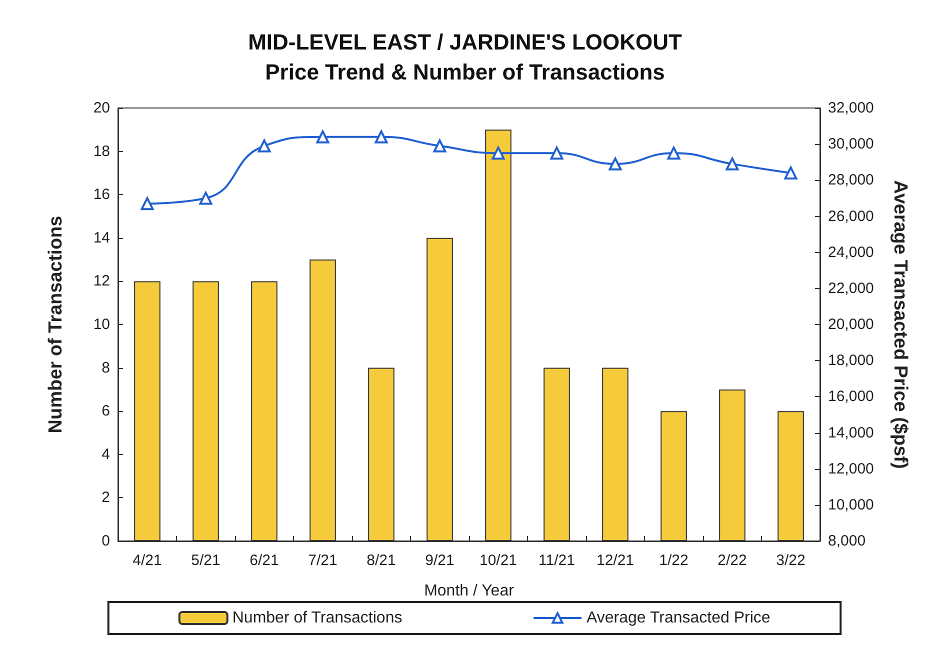 This screenshot has width=949, height=646. I want to click on y-tick-label: 0, so click(106, 541).